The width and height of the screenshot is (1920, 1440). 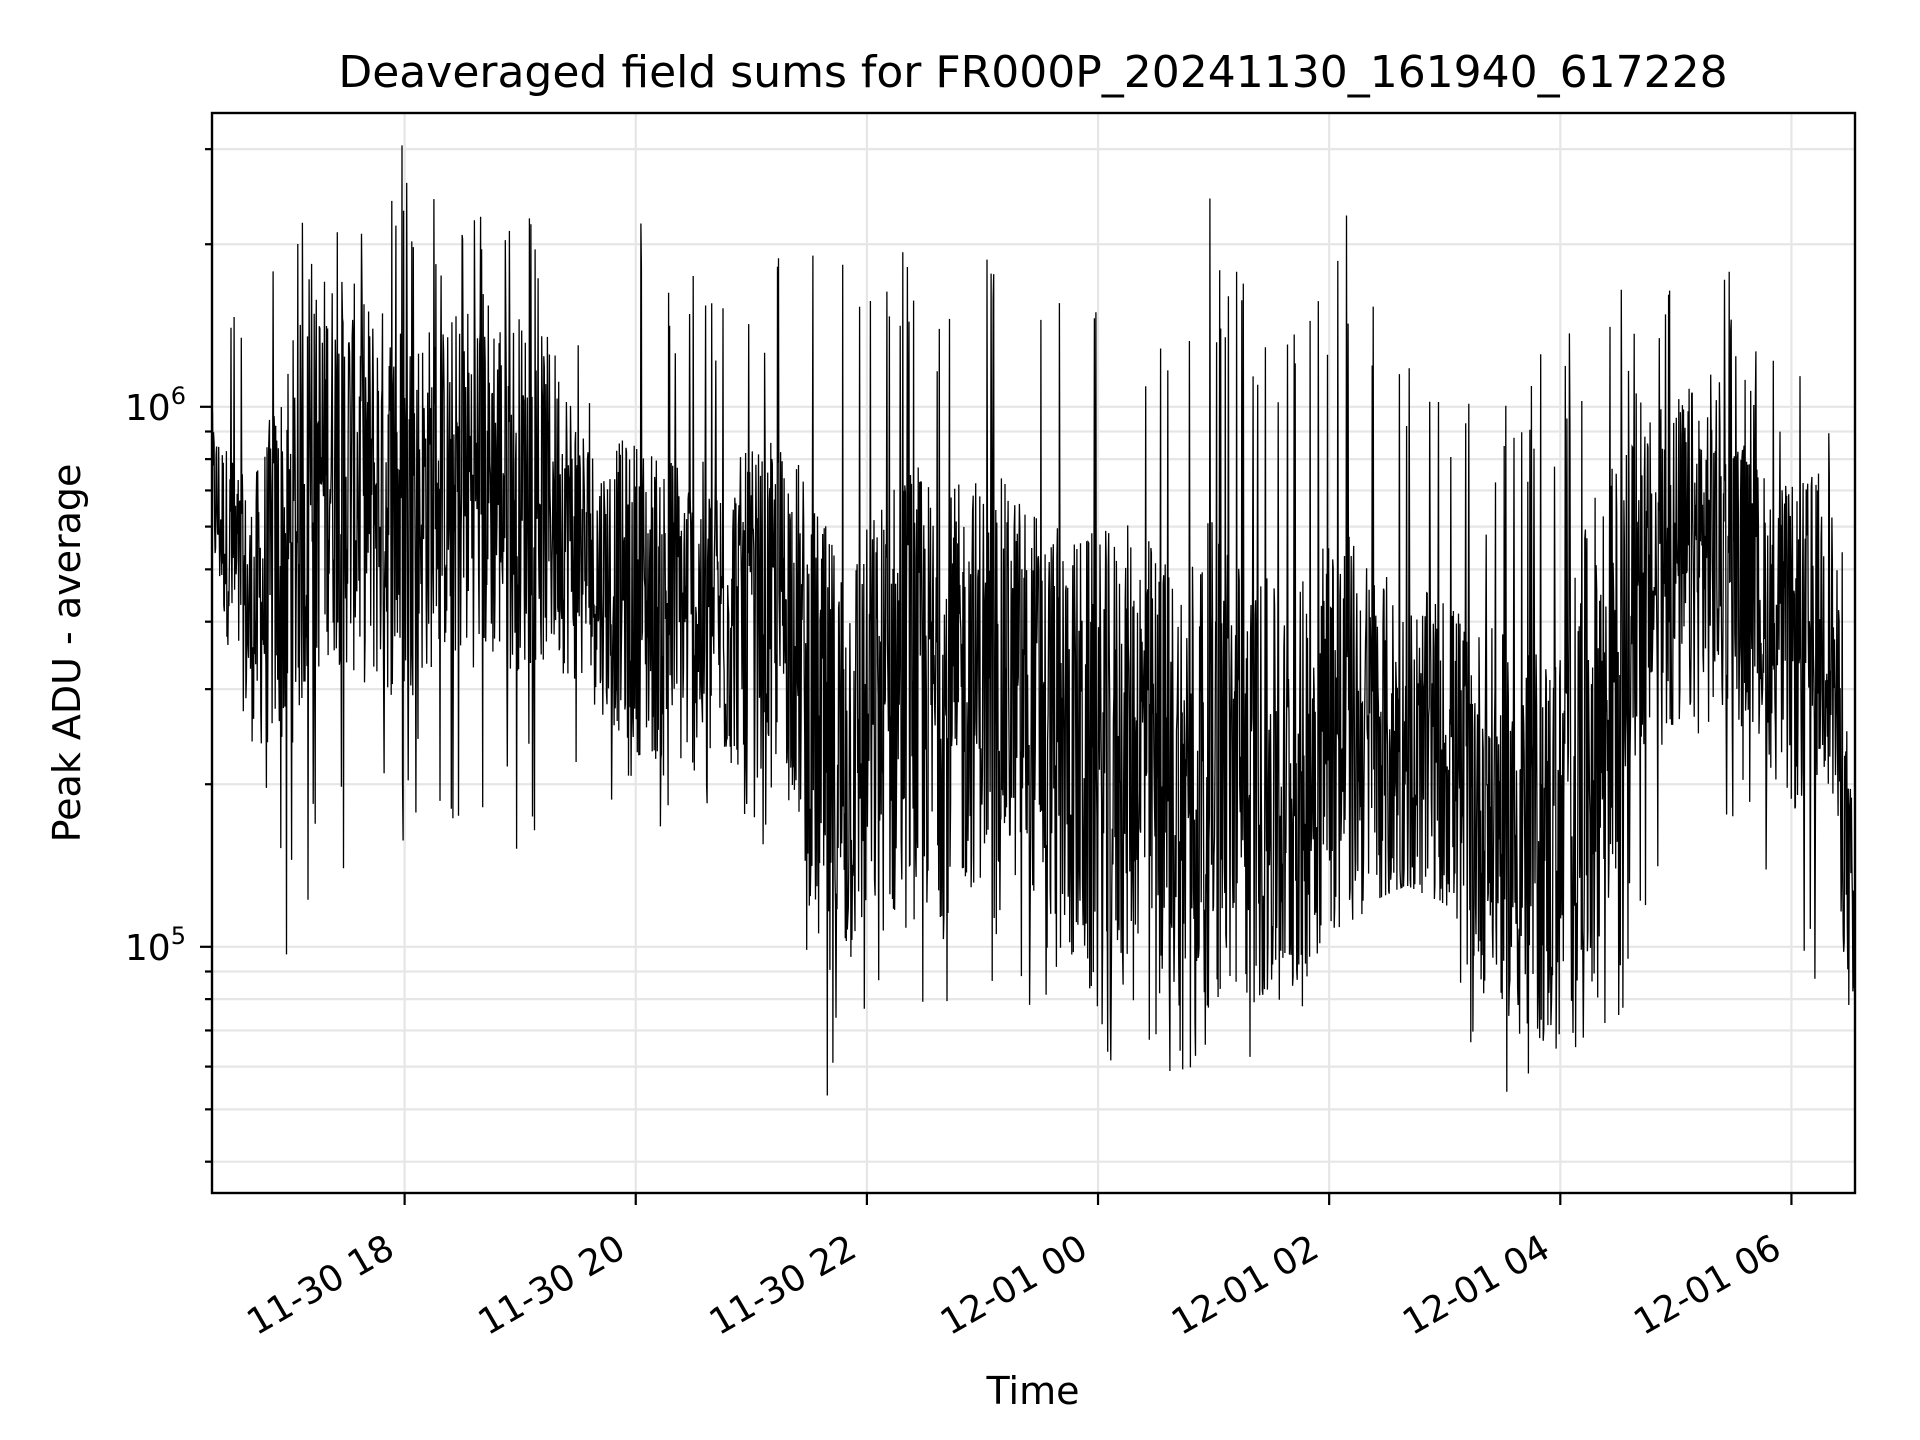 What do you see at coordinates (168, 655) in the screenshot?
I see `y-axis: 10⁵ 10⁶` at bounding box center [168, 655].